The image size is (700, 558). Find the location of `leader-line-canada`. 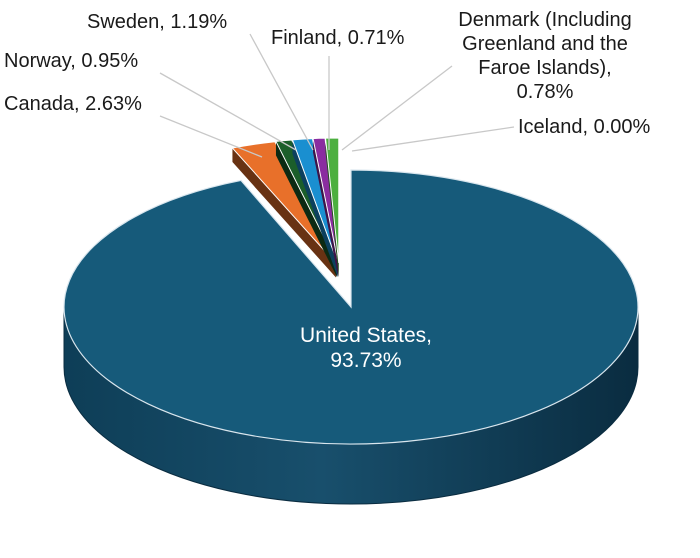

leader-line-canada is located at coordinates (211, 136).